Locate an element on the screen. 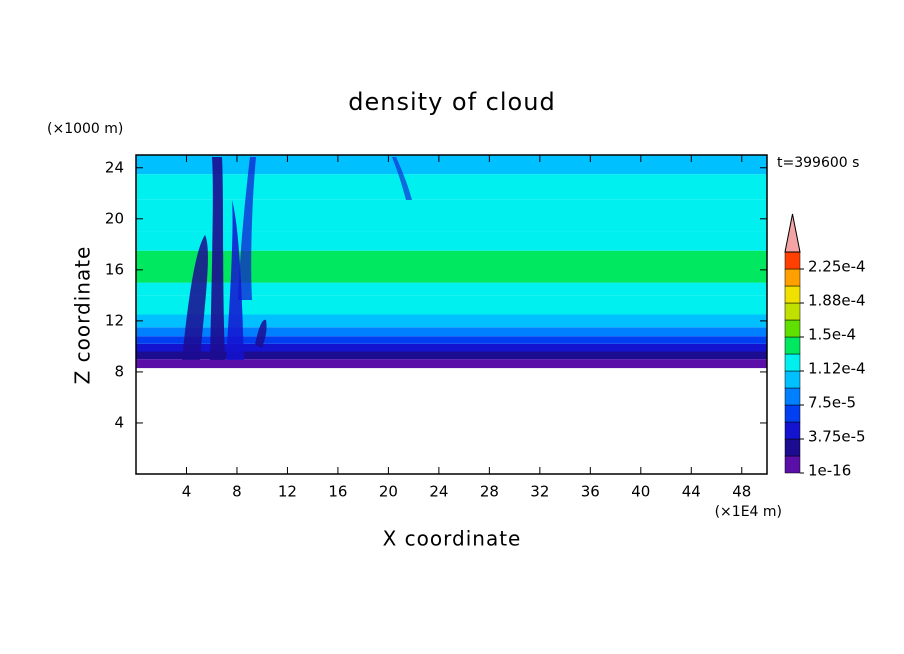  y-tick-label: 24 is located at coordinates (114, 167).